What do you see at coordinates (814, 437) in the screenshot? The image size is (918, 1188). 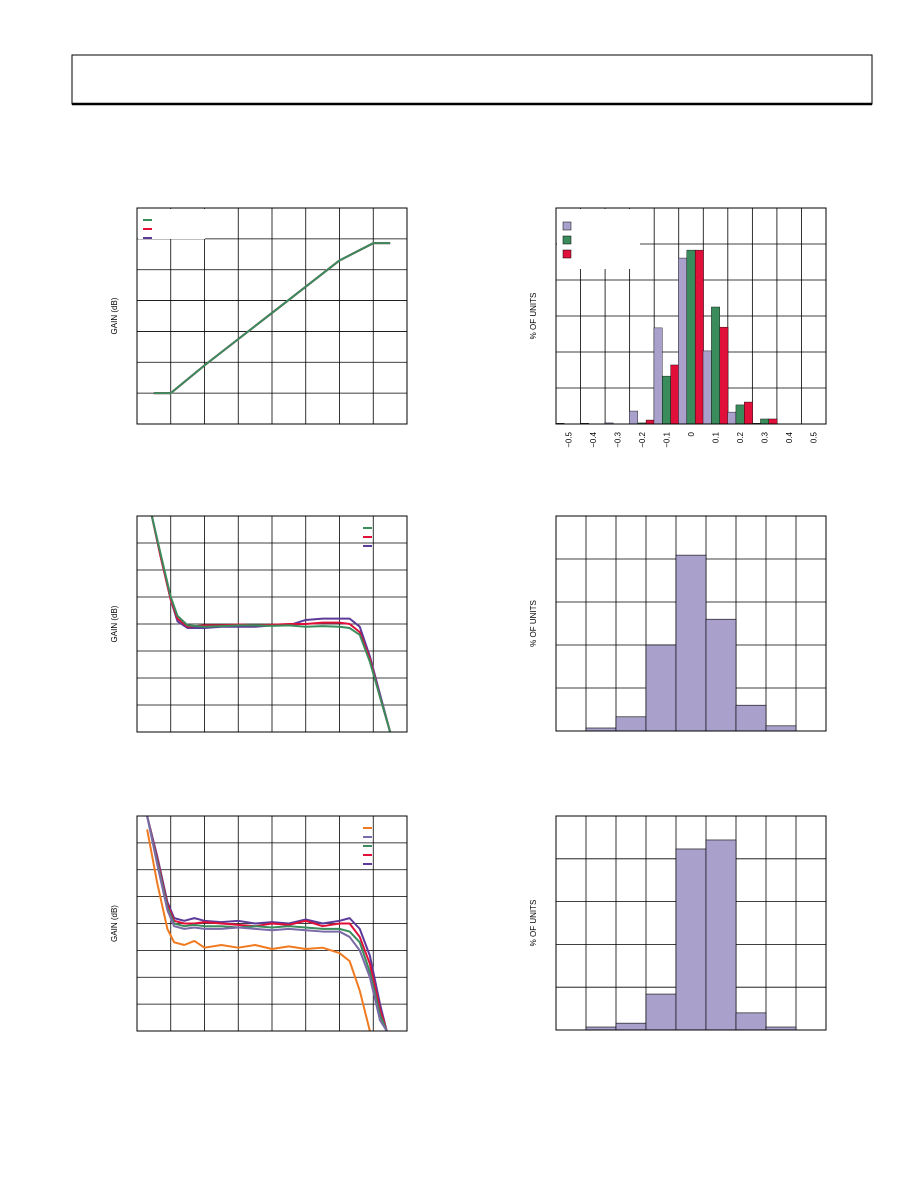 I see `x-tick-label: 0.5` at bounding box center [814, 437].